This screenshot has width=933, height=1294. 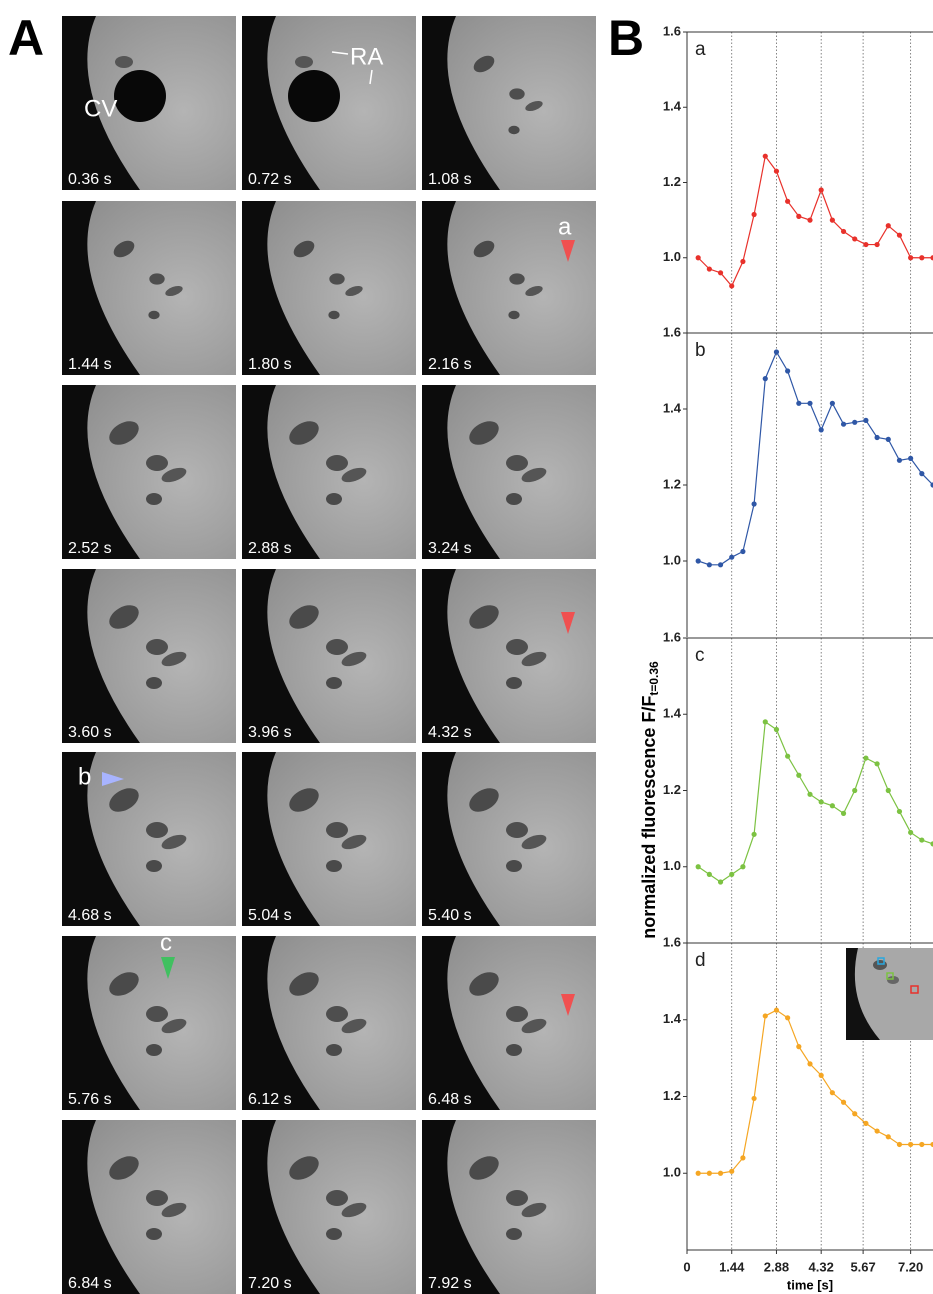 I want to click on frame: 5.76 s, so click(x=149, y=1023).